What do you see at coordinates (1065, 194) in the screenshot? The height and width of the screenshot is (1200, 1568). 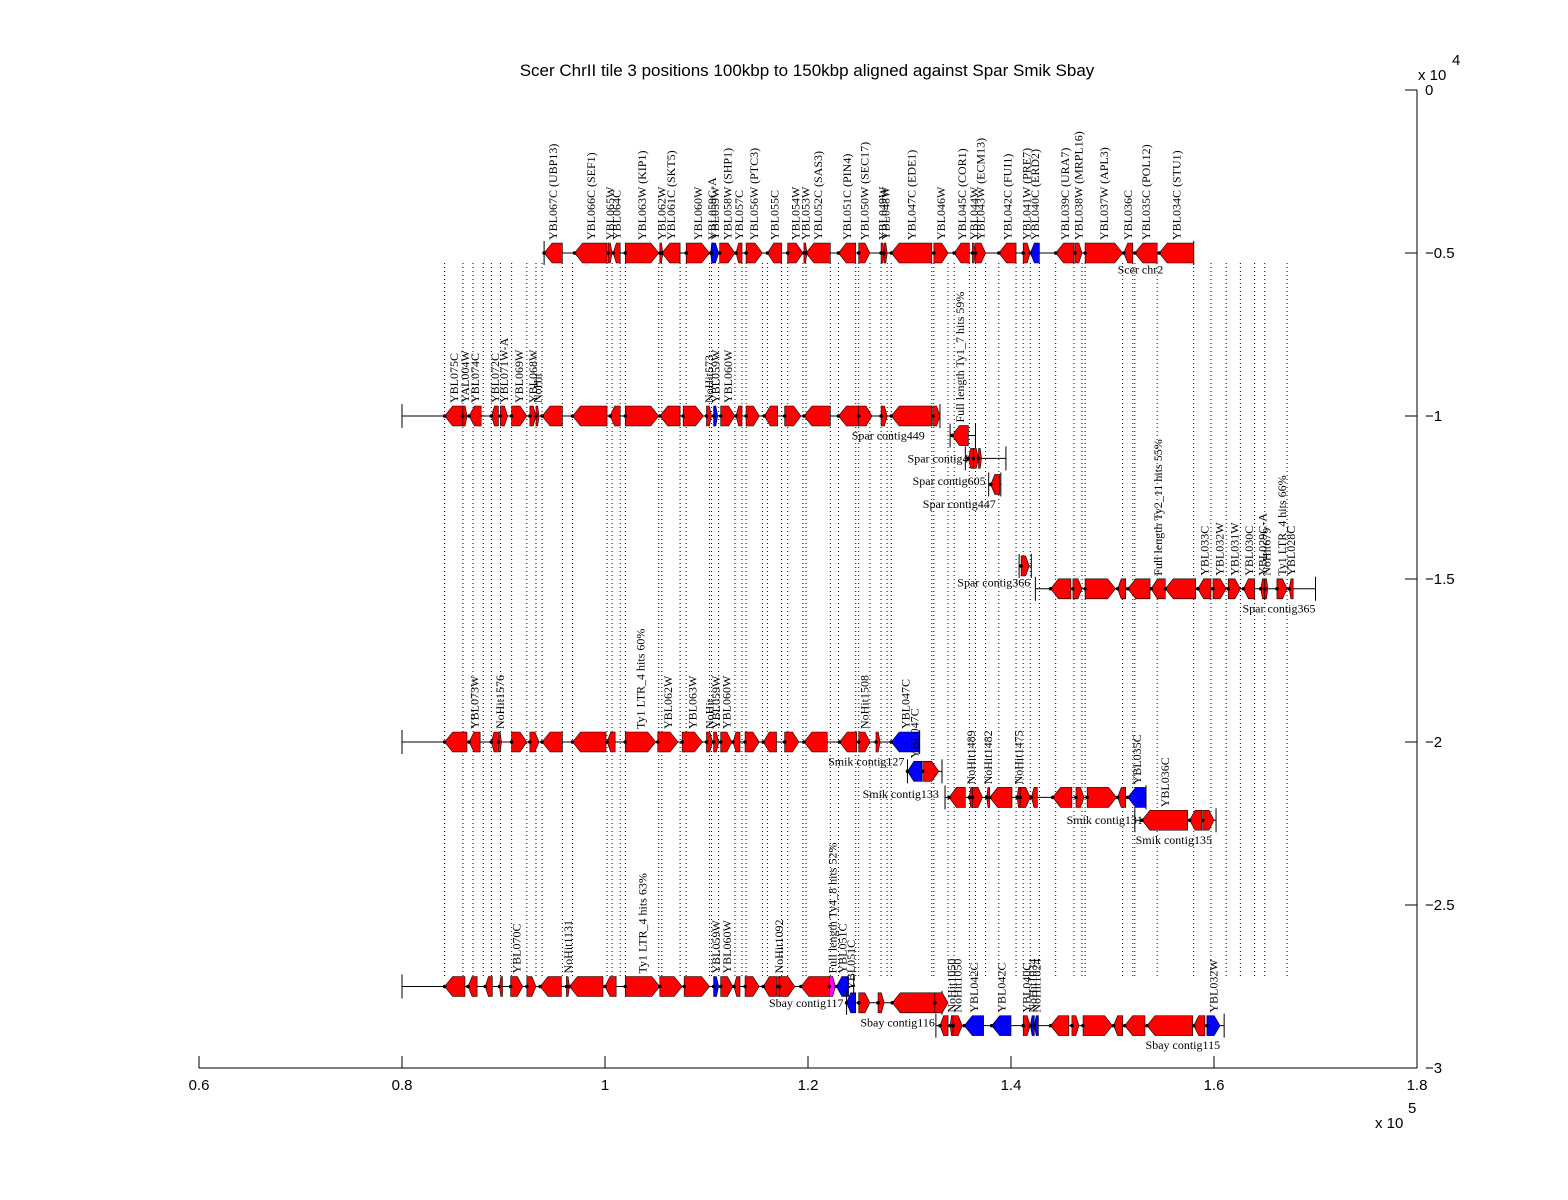 I see `gene-label: YBL039C (URA7)` at bounding box center [1065, 194].